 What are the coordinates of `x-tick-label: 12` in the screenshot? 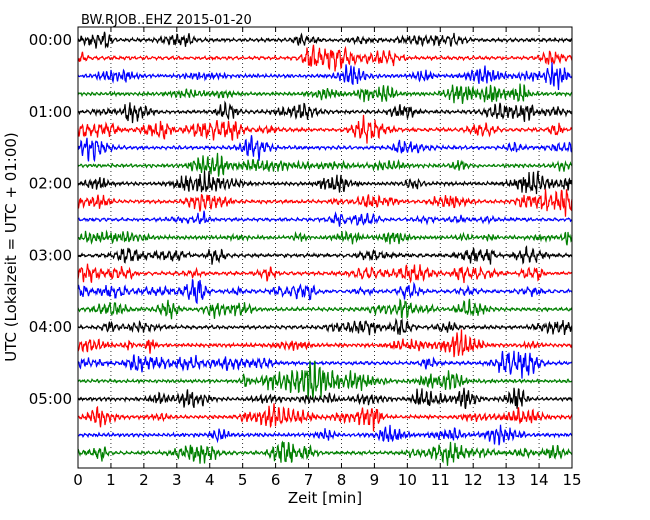 It's located at (473, 480).